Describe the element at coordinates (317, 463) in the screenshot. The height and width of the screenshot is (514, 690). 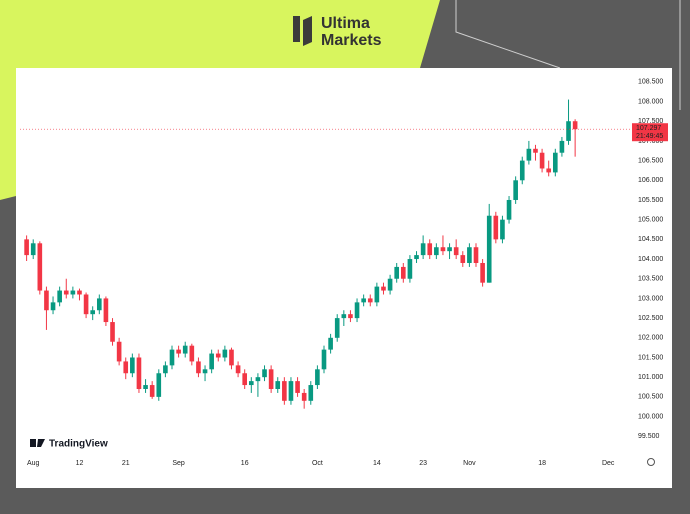
I see `x-tick-label: Oct` at that location.